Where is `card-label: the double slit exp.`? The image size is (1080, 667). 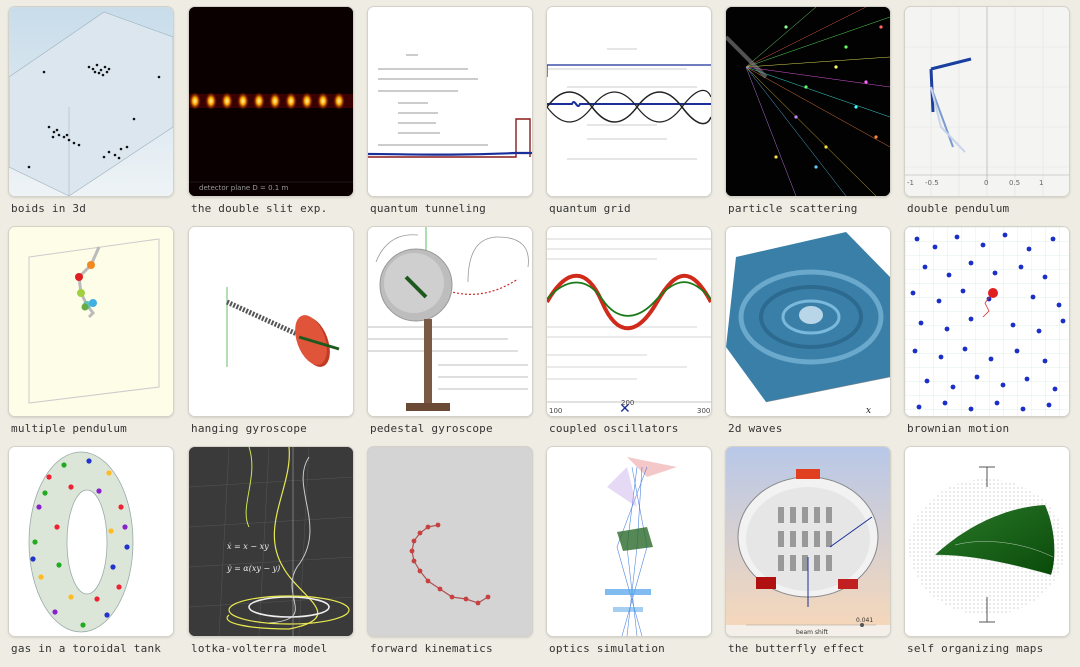 card-label: the double slit exp. is located at coordinates (259, 208).